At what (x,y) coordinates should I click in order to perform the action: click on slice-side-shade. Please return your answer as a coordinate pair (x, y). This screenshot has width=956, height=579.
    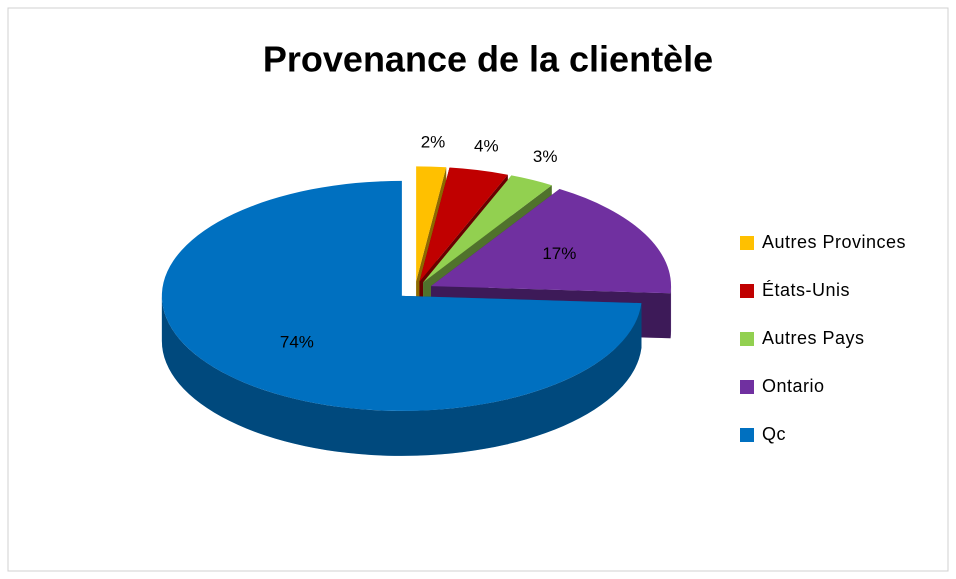
    Looking at the image, I should click on (401, 375).